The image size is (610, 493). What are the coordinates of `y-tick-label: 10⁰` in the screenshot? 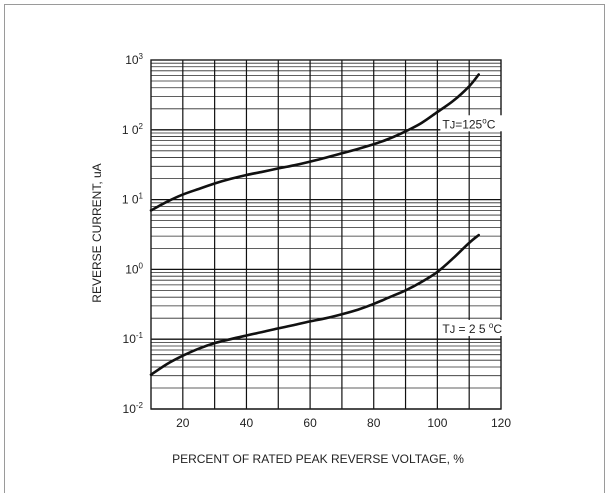 It's located at (134, 268).